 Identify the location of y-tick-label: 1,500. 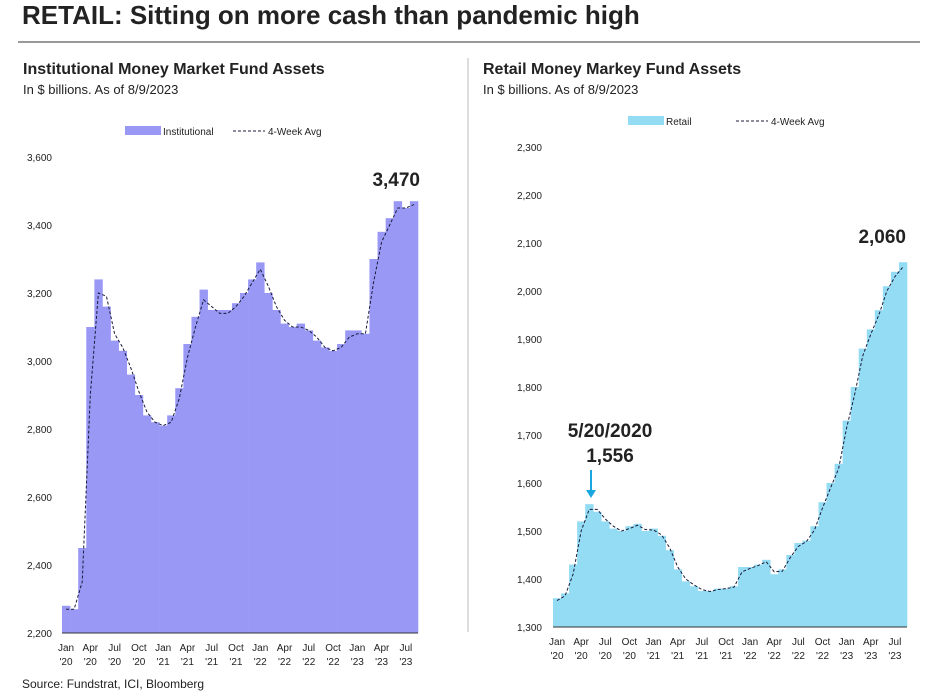
(529, 532).